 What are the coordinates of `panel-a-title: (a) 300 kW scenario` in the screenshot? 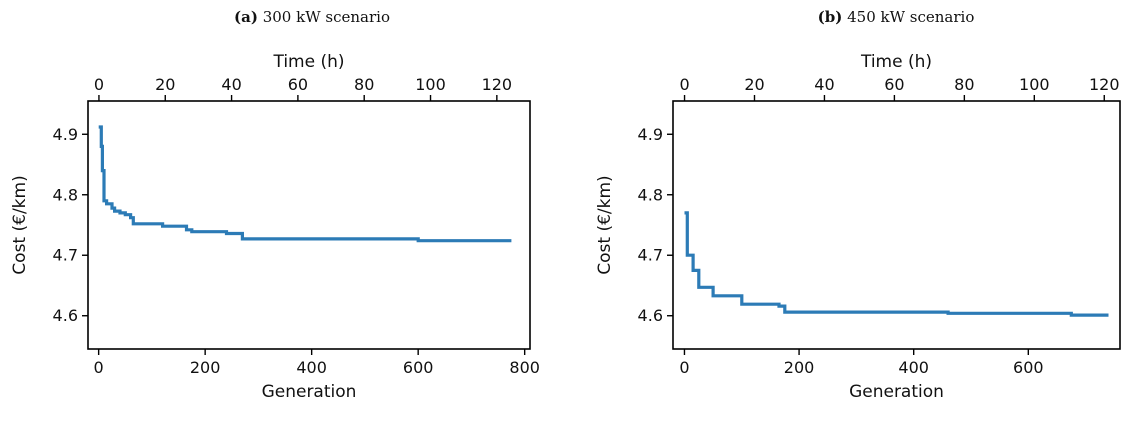 It's located at (312, 17).